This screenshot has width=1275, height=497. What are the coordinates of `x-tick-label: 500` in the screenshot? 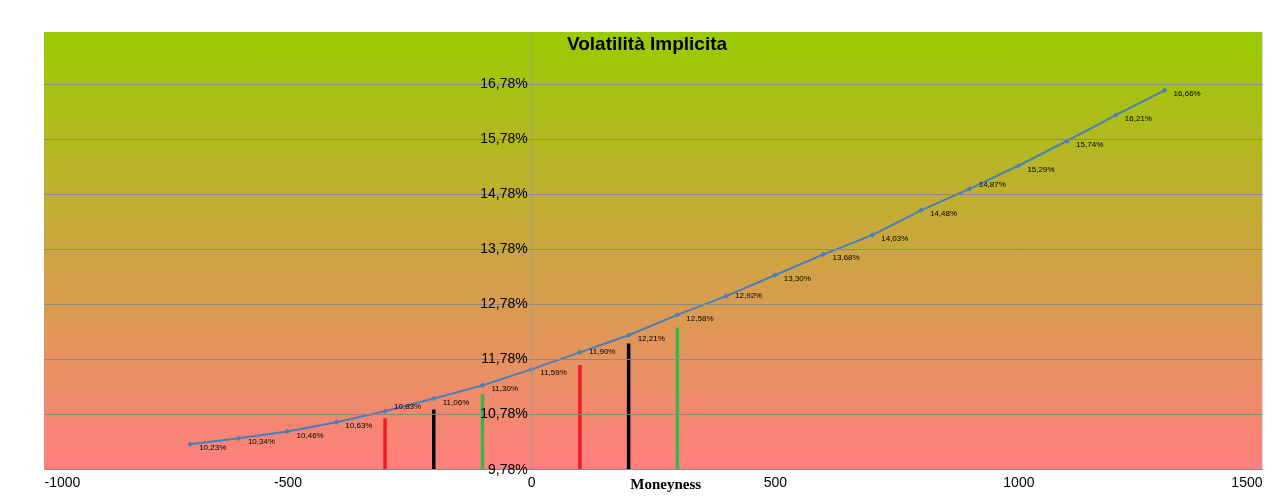 It's located at (775, 481).